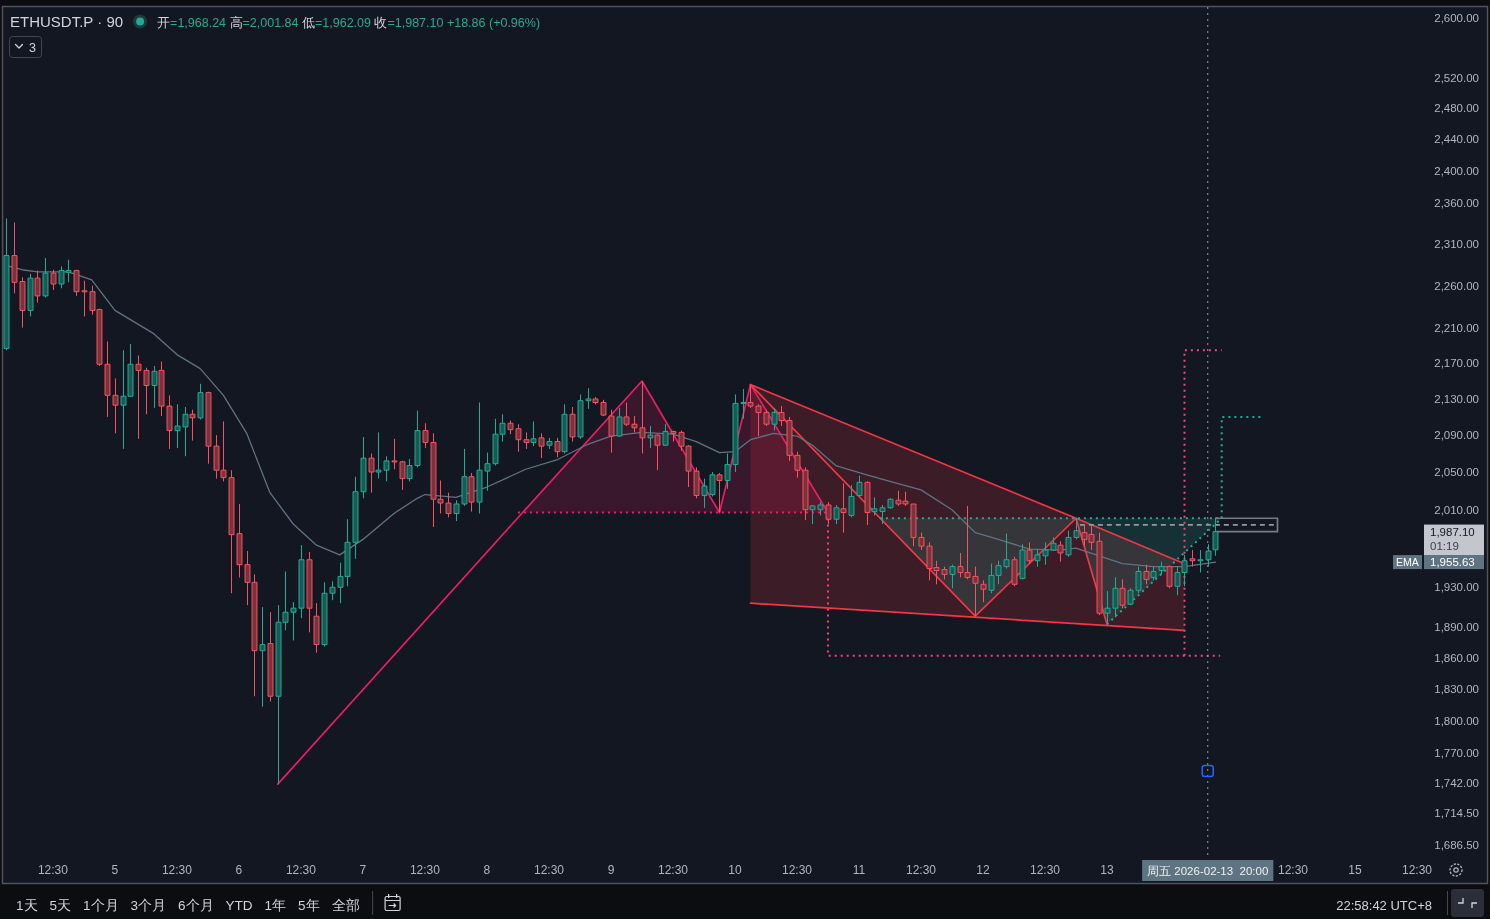 This screenshot has width=1490, height=919. I want to click on y-tick-label: 2,010.00, so click(1456, 509).